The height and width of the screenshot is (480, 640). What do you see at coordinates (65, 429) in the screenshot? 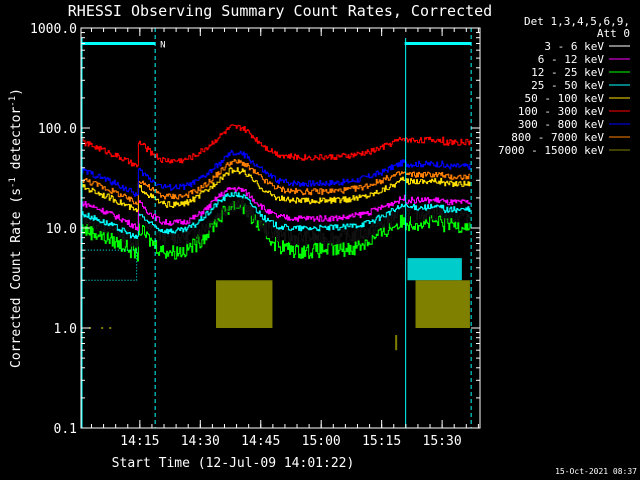
I see `y-tick-label: 0.1` at bounding box center [65, 429].